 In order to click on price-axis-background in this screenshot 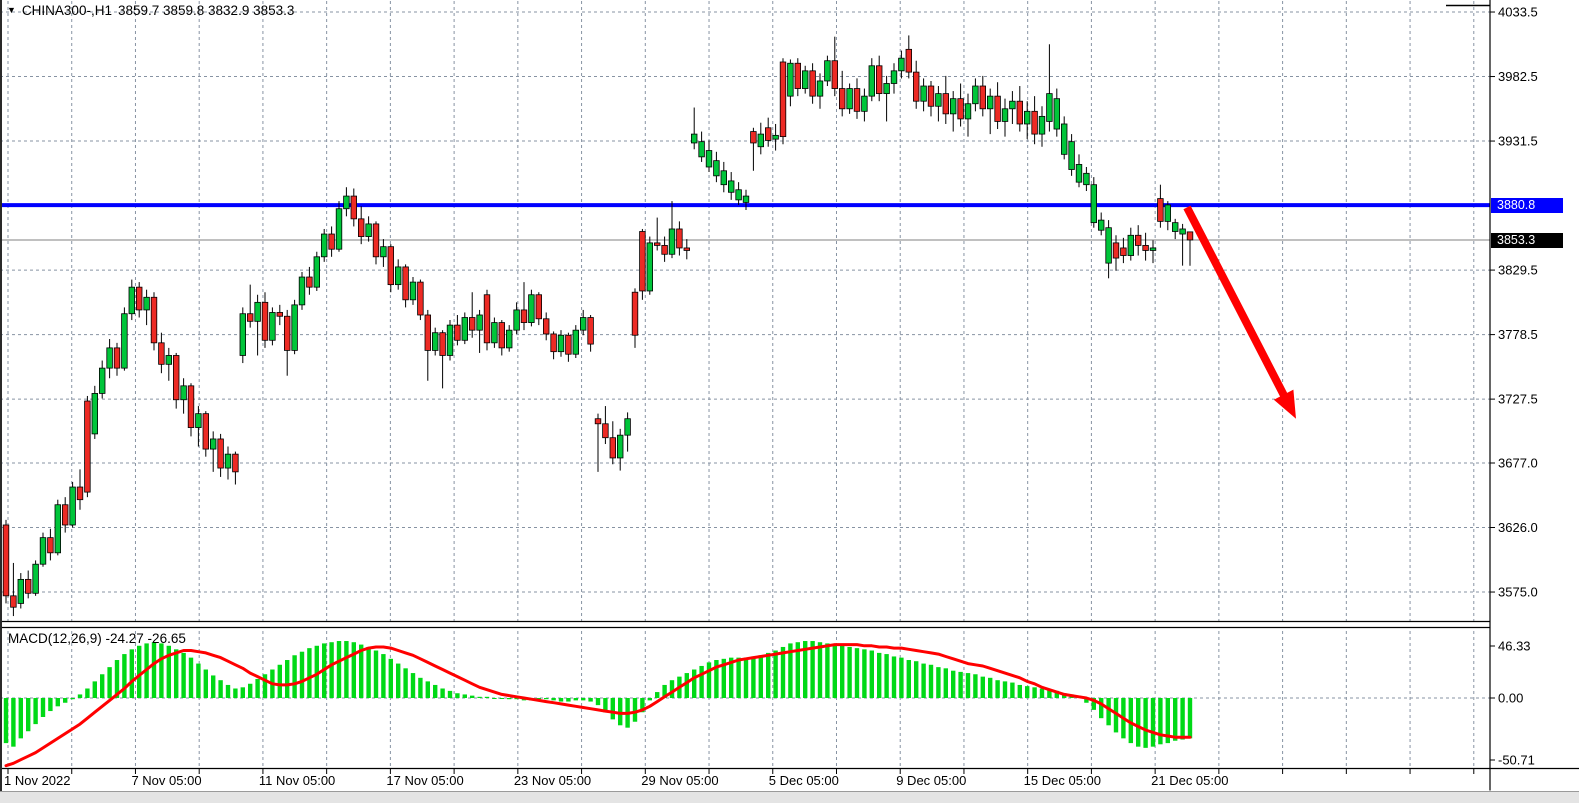, I will do `click(1534, 395)`.